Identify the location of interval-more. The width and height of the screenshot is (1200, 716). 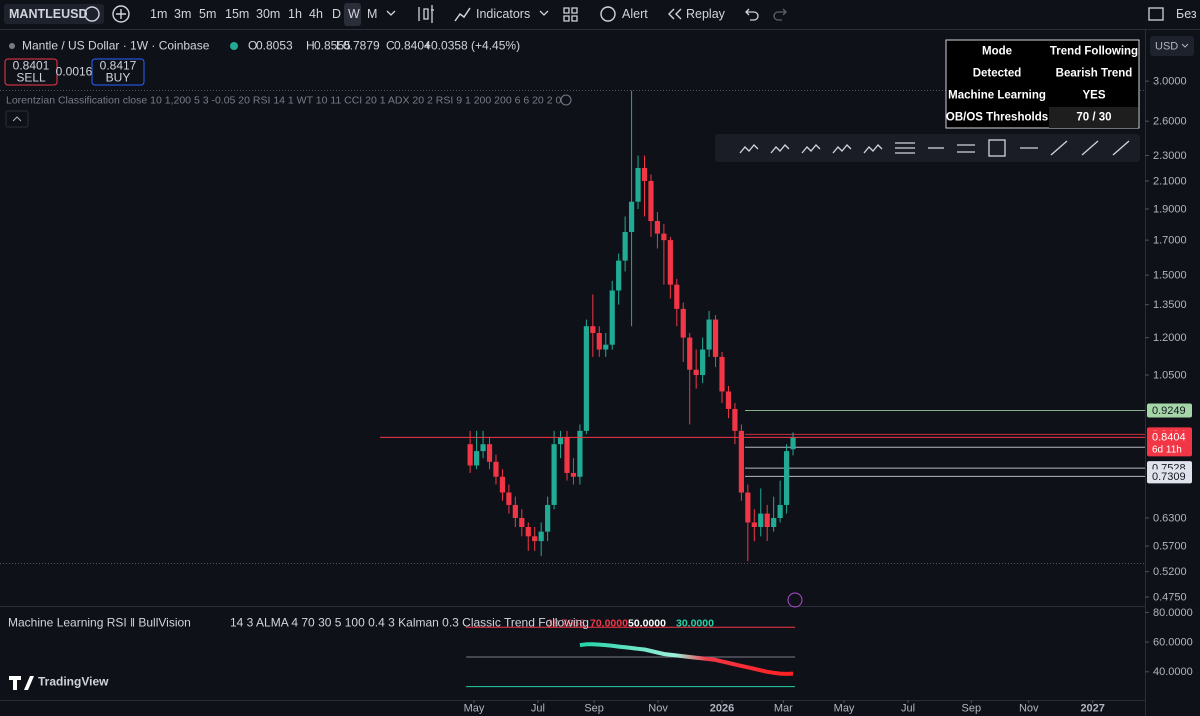
(391, 13).